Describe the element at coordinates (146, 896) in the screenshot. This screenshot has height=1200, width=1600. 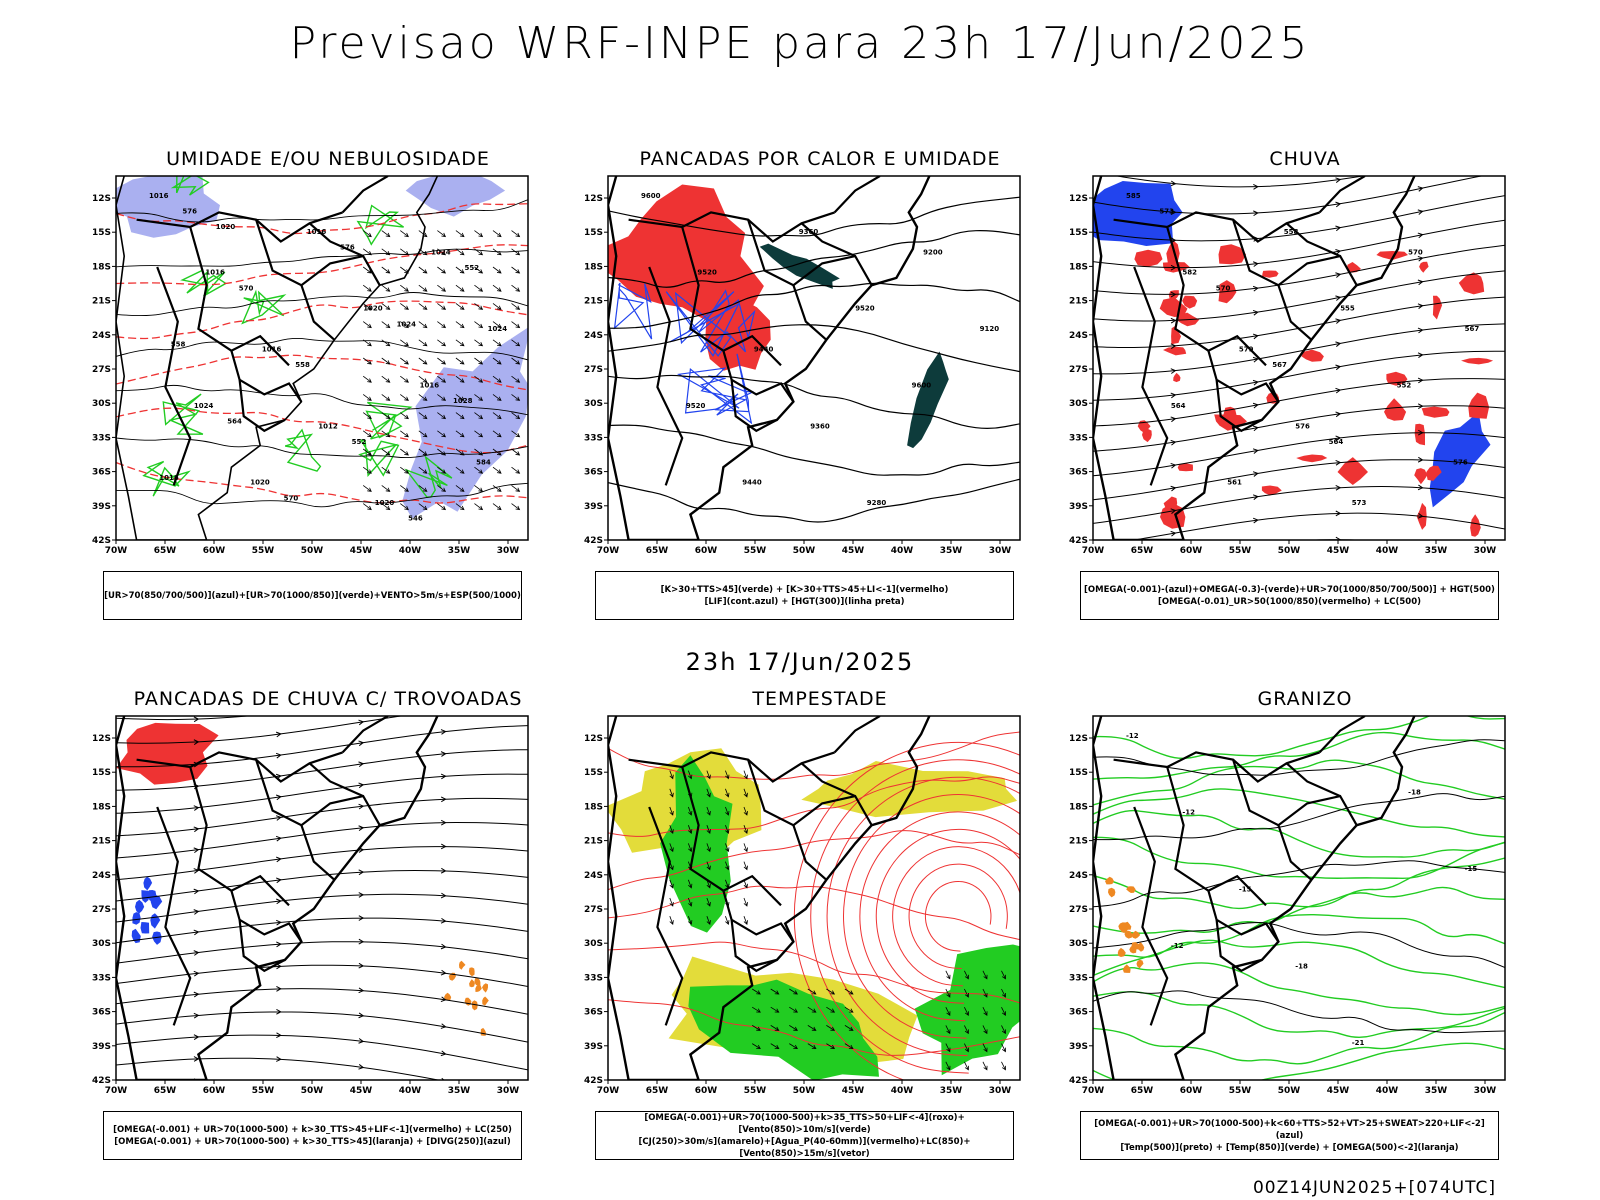
I see `divergence-area` at that location.